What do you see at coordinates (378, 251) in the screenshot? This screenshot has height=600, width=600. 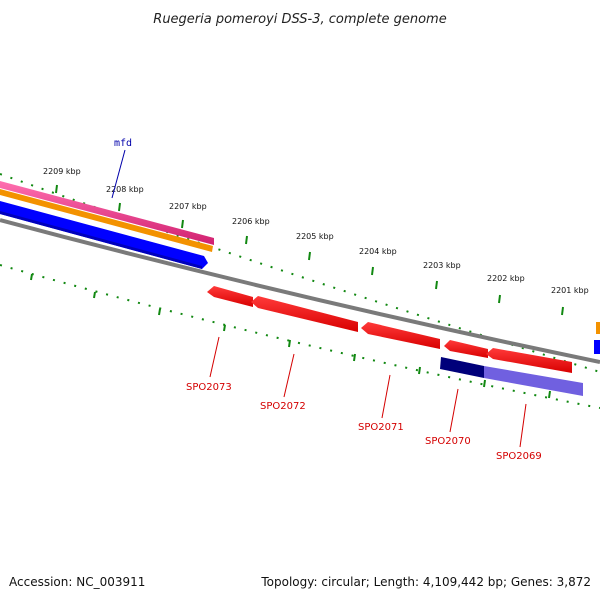 I see `tick-label: 2204 kbp` at bounding box center [378, 251].